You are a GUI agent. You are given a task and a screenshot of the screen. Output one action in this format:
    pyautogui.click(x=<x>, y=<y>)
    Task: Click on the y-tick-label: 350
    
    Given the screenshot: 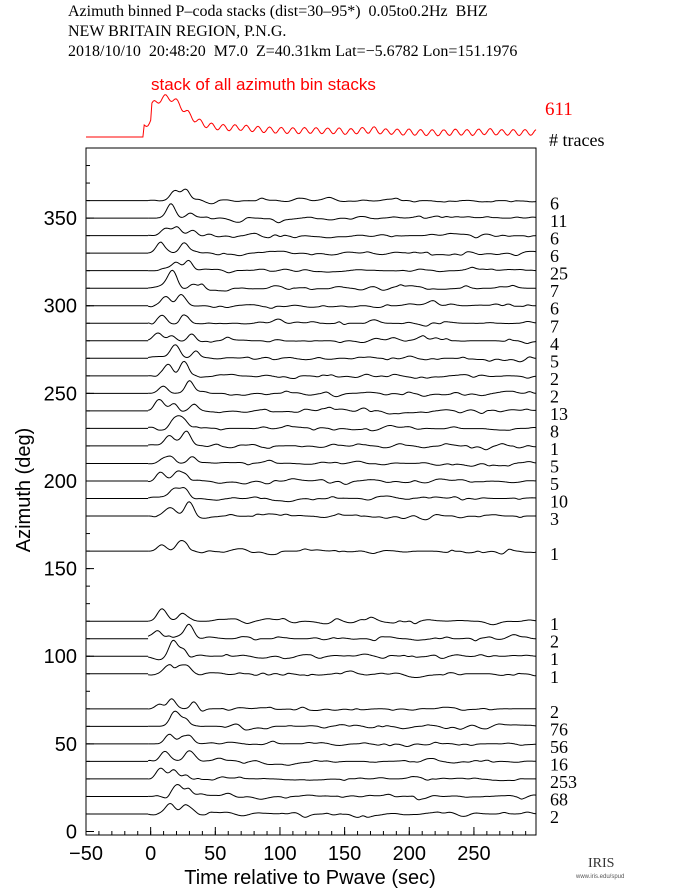 What is the action you would take?
    pyautogui.click(x=60, y=219)
    